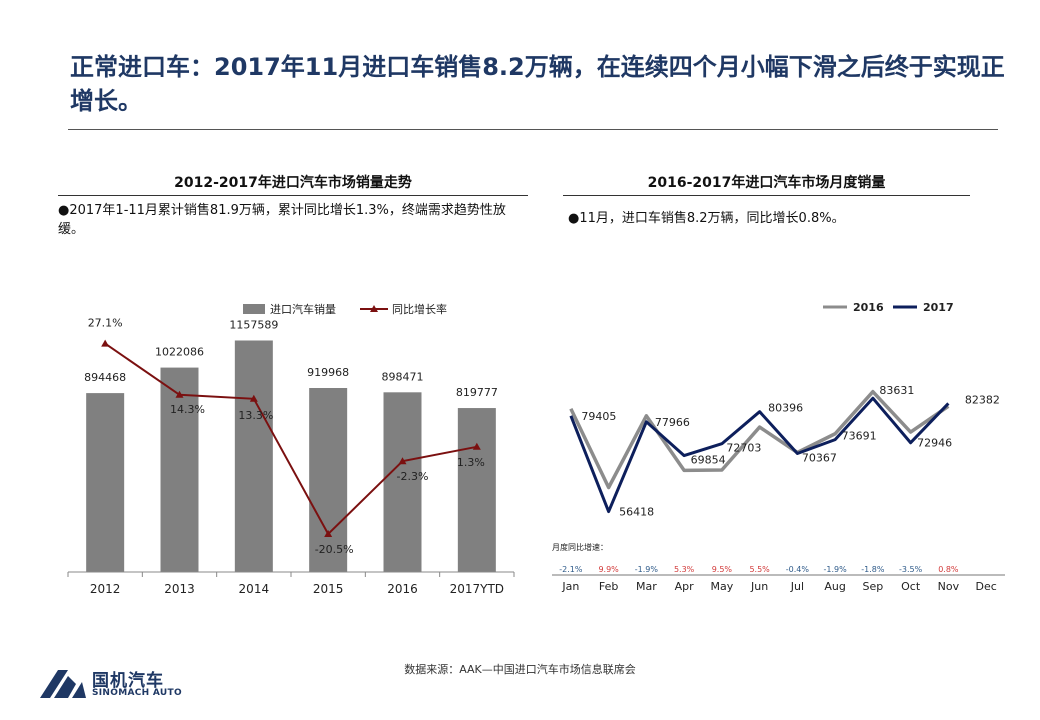 This screenshot has height=720, width=1040. I want to click on data-source-note: 数据来源：AAK—中国进口汽车市场信息联席会, so click(520, 669).